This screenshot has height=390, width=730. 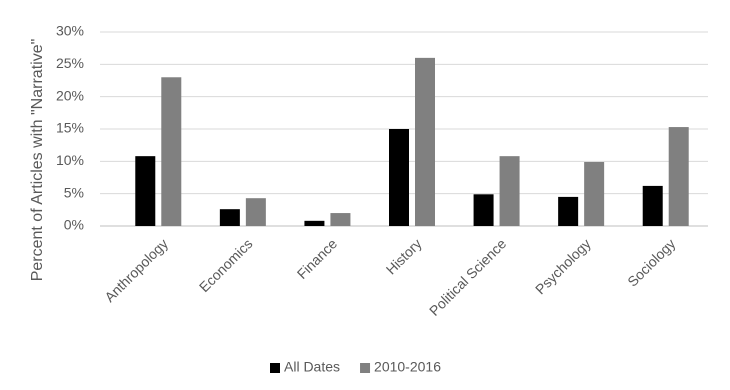 I want to click on x-tick-label: Political Science, so click(x=468, y=277).